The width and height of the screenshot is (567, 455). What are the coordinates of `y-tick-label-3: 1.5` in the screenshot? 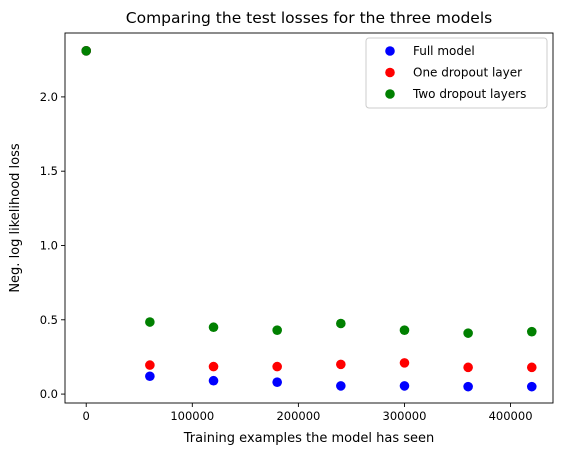 It's located at (49, 171).